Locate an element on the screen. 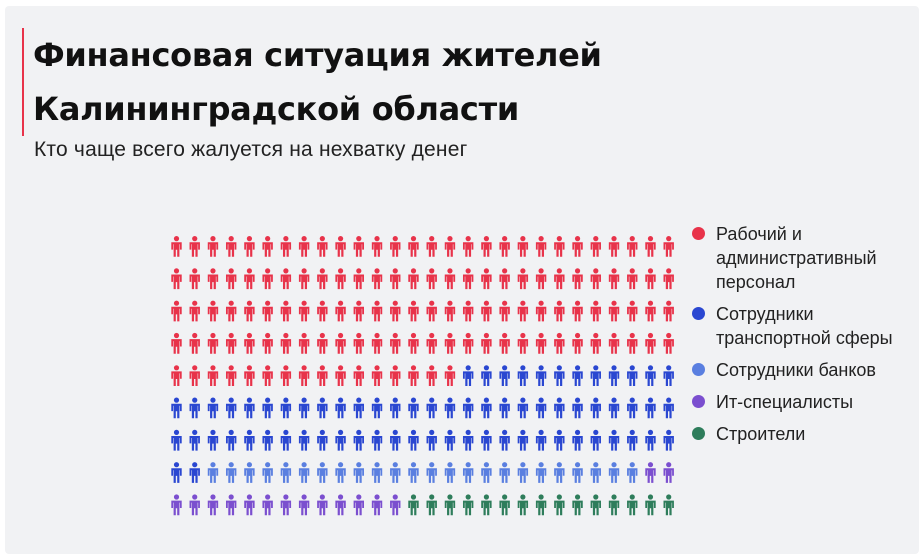  legend-item: Сотрудники банков is located at coordinates (804, 370).